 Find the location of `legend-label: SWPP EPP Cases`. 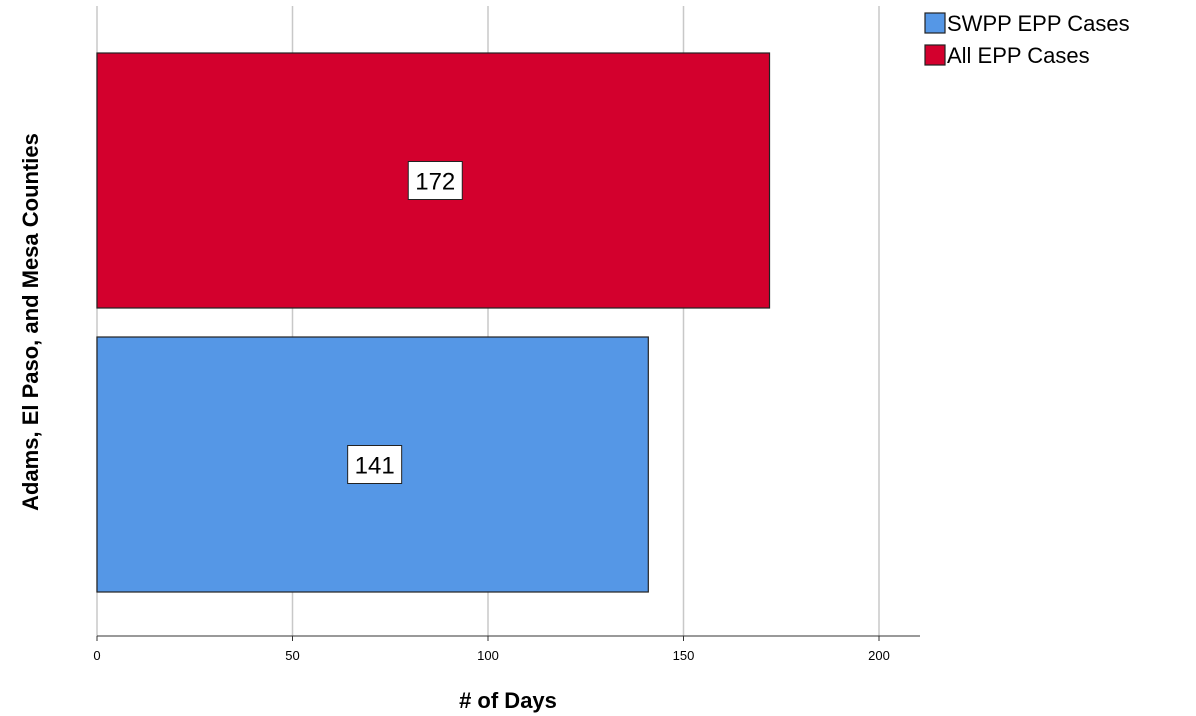

legend-label: SWPP EPP Cases is located at coordinates (1038, 23).